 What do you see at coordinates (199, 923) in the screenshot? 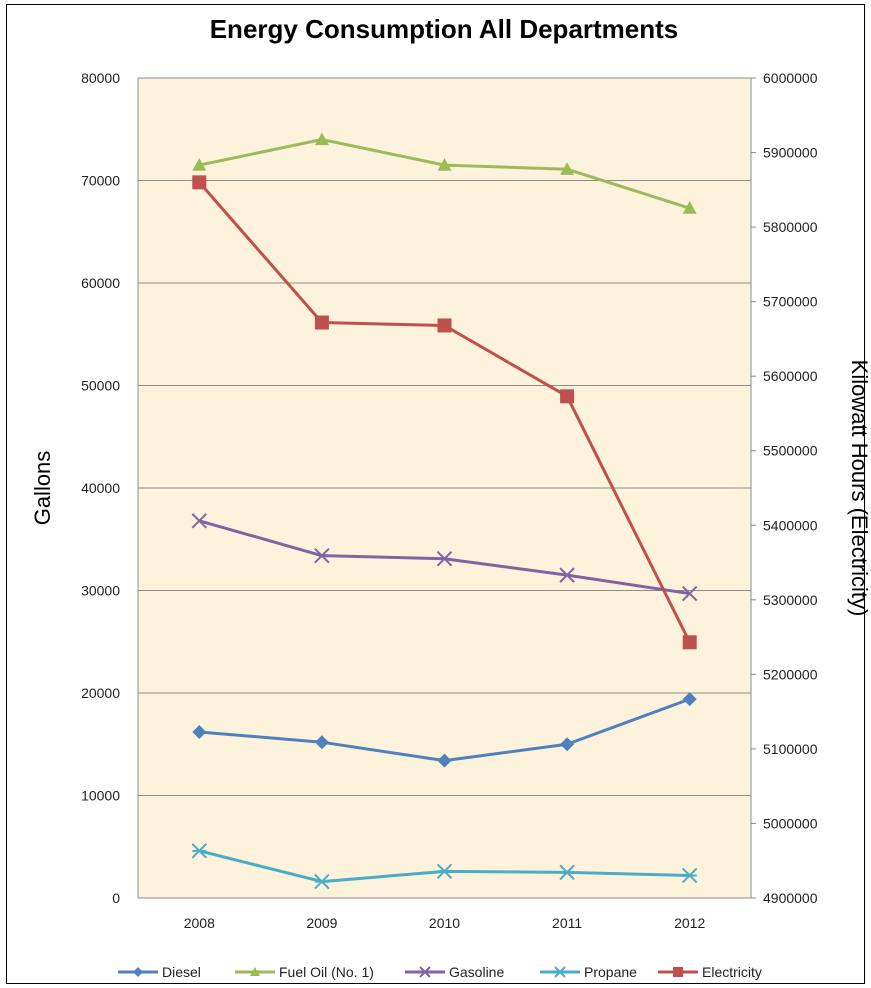
I see `x-tick-label: 2008` at bounding box center [199, 923].